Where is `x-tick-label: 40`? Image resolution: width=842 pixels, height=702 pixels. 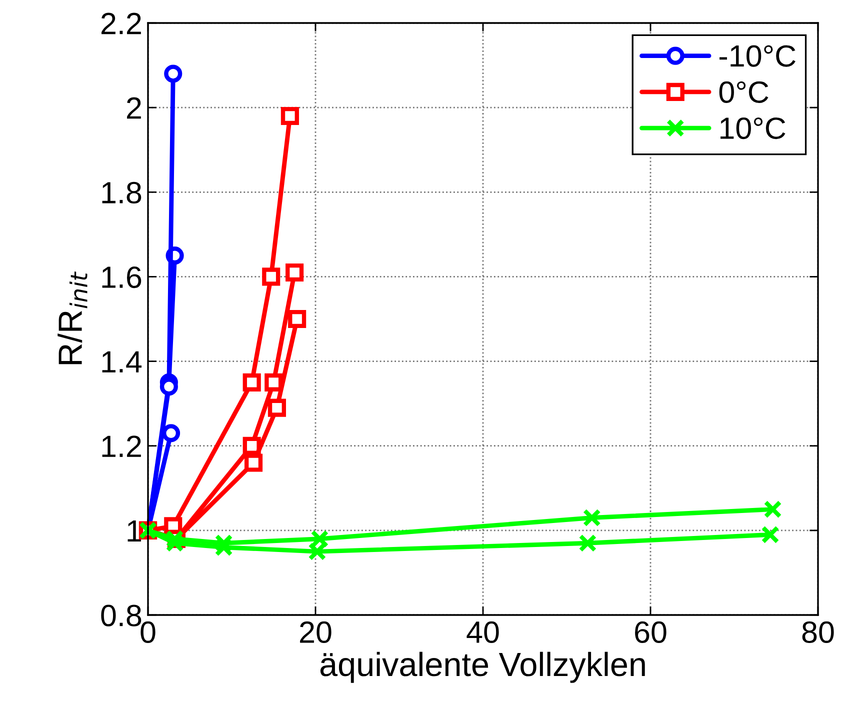
x-tick-label: 40 is located at coordinates (482, 632).